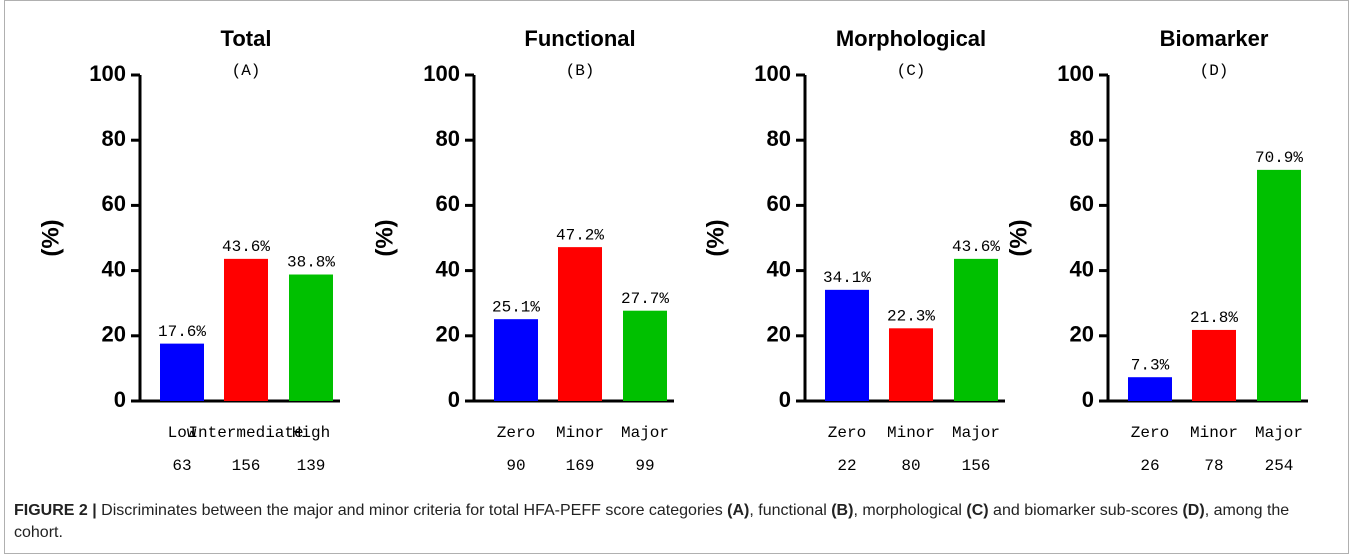 This screenshot has height=558, width=1355. Describe the element at coordinates (245, 433) in the screenshot. I see `x-tick-label: Intermediate` at that location.